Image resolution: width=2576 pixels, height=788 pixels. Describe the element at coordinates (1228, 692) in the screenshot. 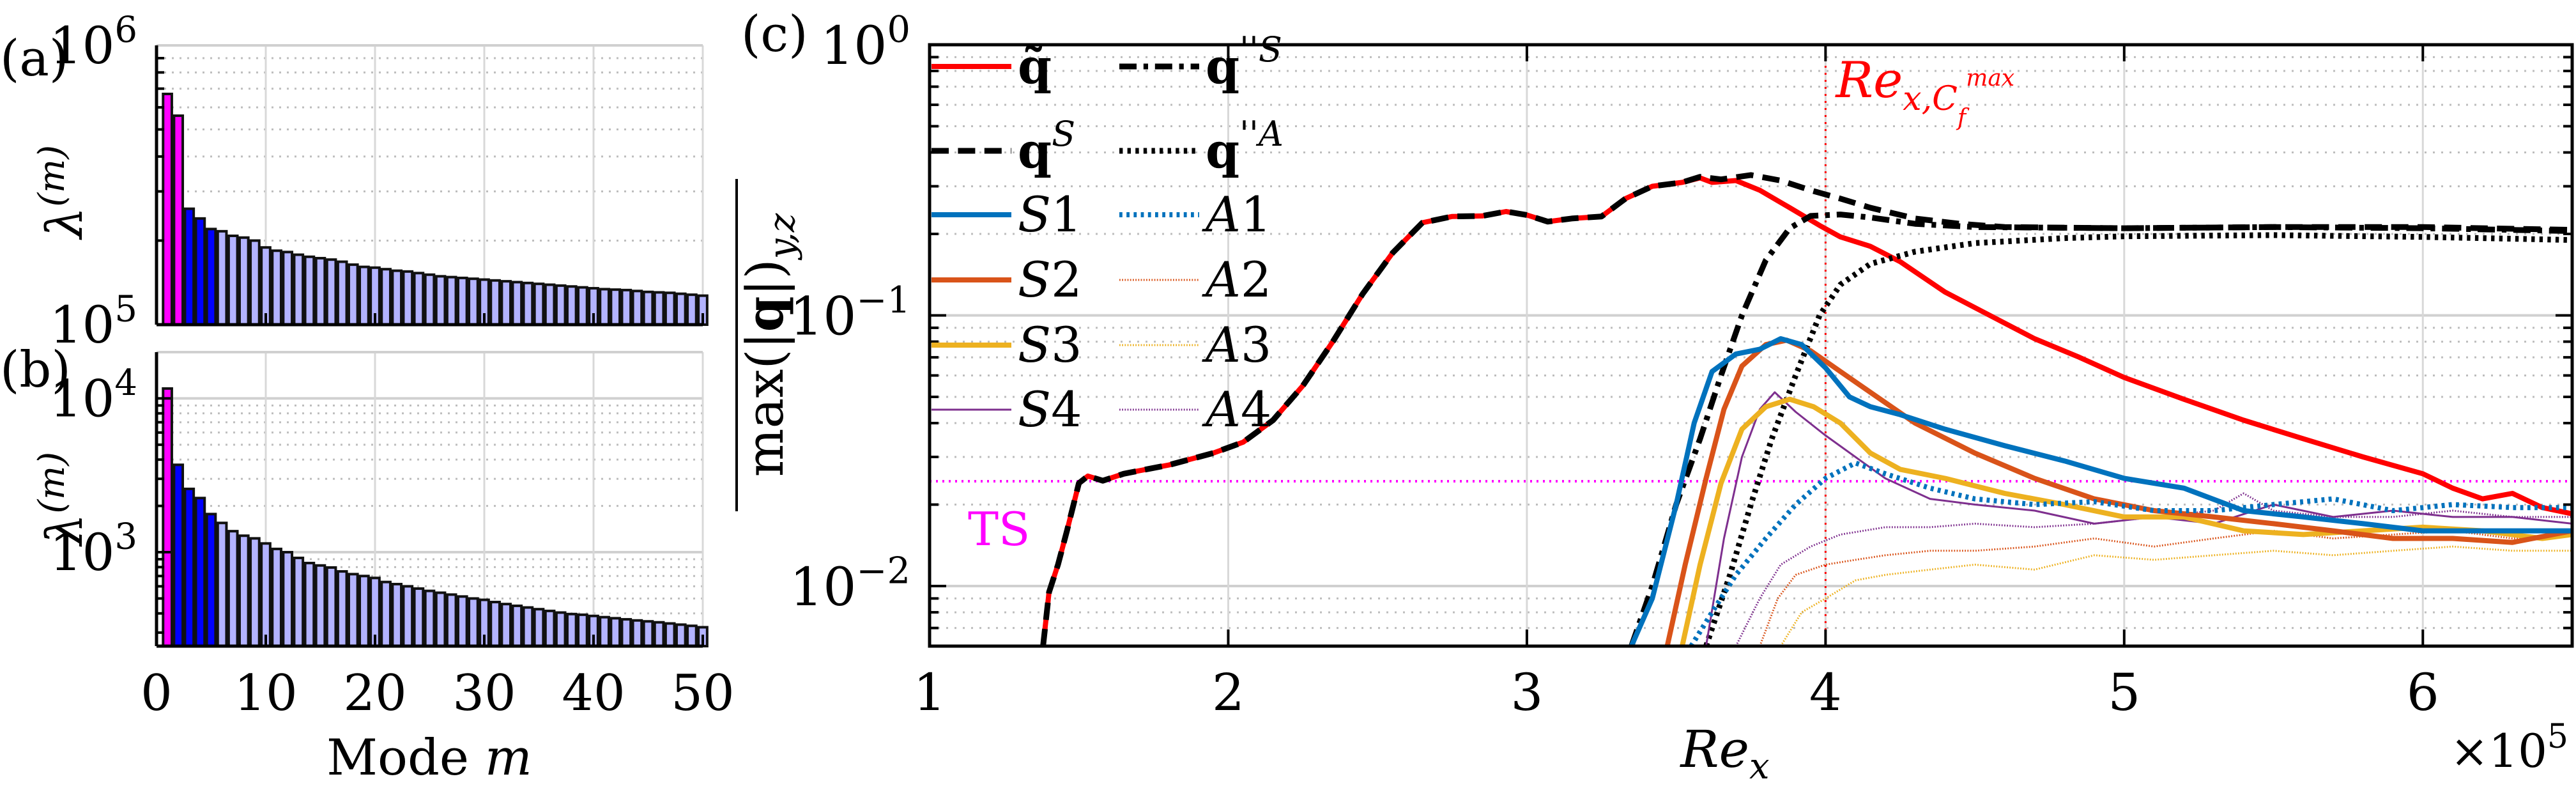

I see `x-tick-label: 2` at that location.